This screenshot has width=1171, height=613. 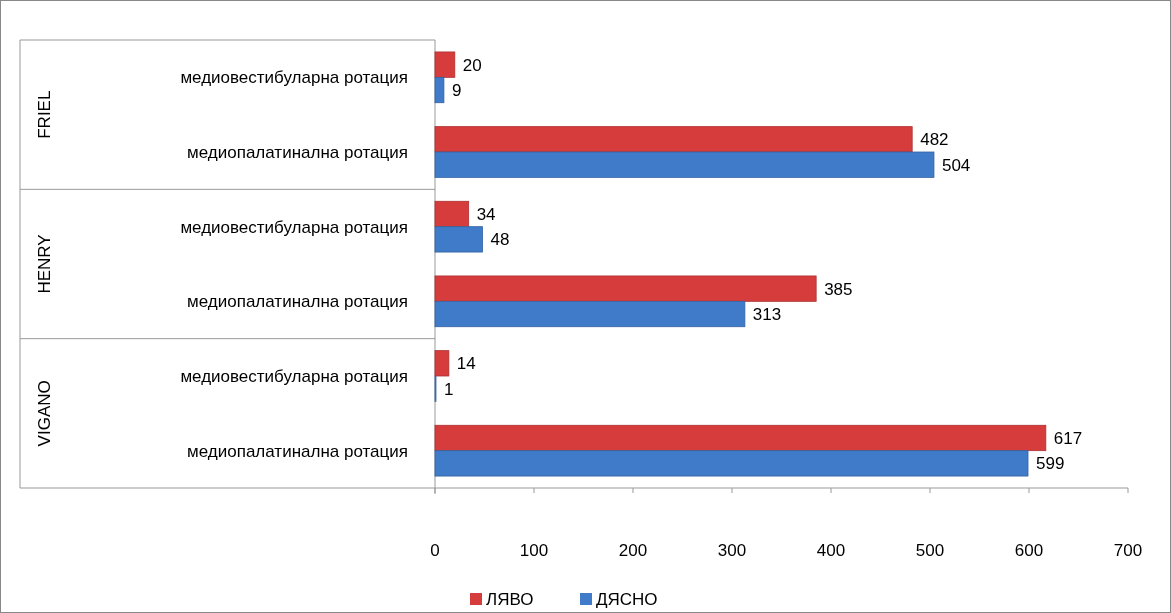 What do you see at coordinates (627, 599) in the screenshot?
I see `legend-label: ДЯСНО` at bounding box center [627, 599].